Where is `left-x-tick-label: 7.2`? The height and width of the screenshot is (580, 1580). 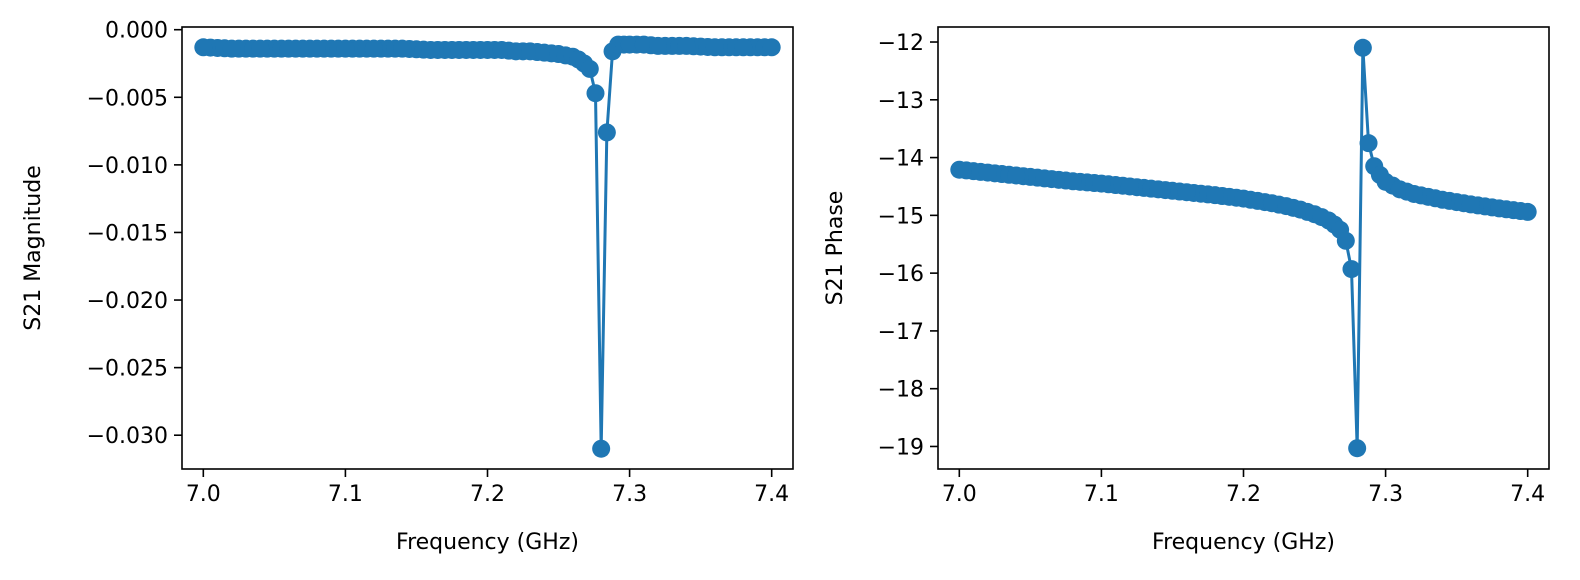 left-x-tick-label: 7.2 is located at coordinates (487, 494).